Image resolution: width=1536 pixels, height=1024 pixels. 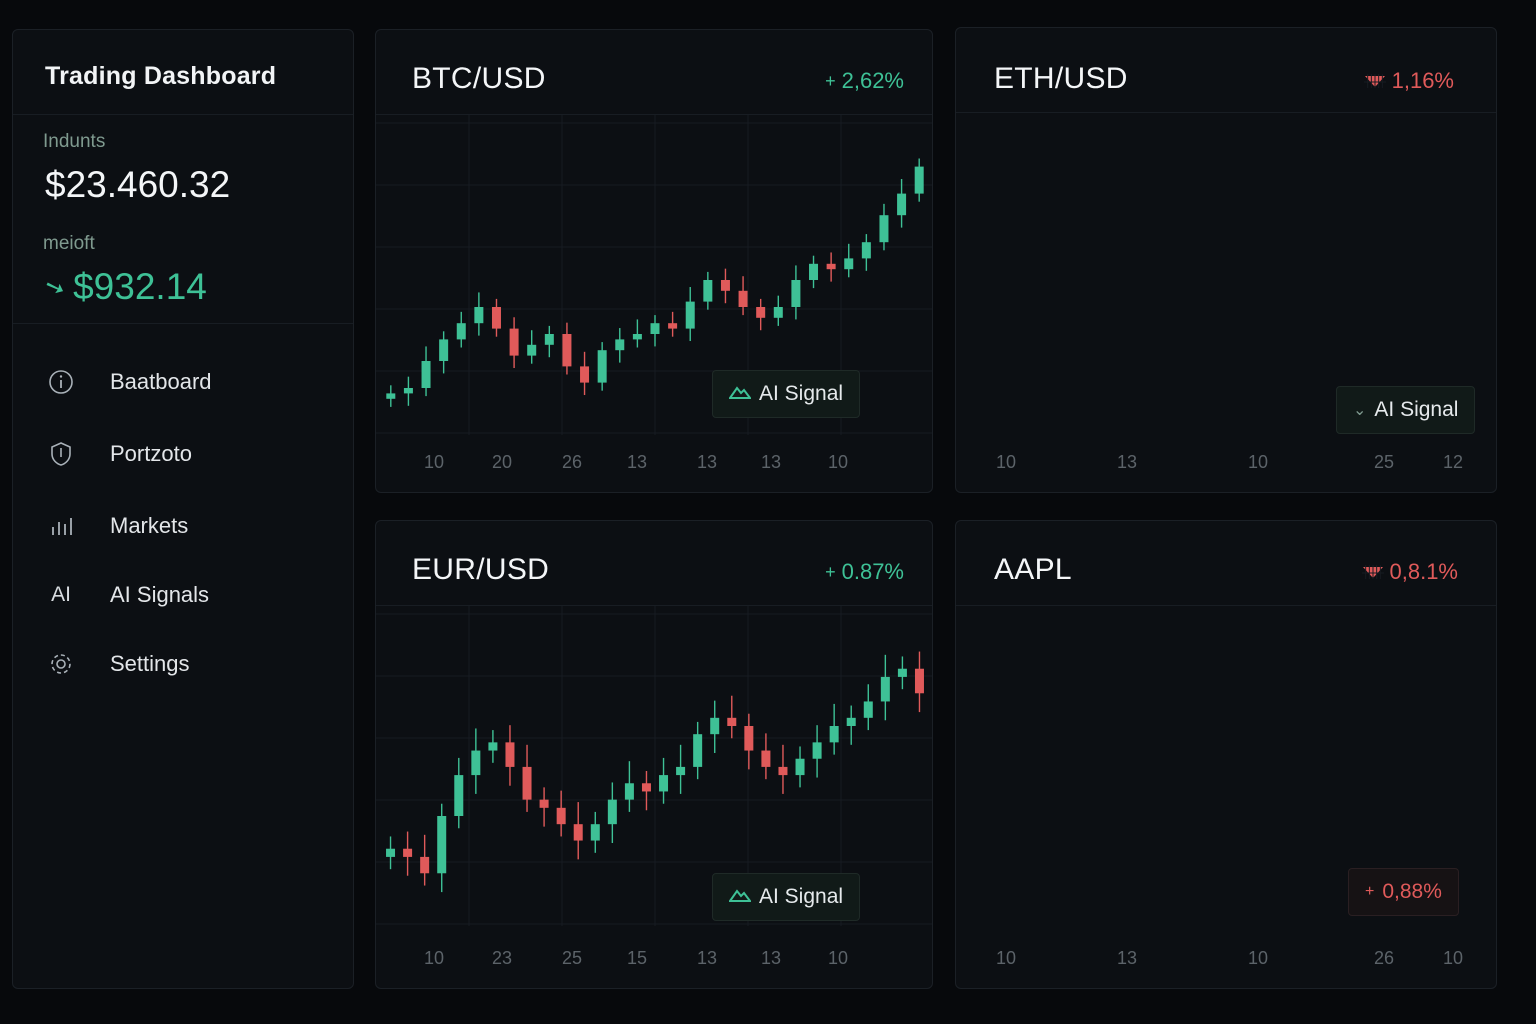 What do you see at coordinates (481, 569) in the screenshot?
I see `symbol-title: EUR/USD` at bounding box center [481, 569].